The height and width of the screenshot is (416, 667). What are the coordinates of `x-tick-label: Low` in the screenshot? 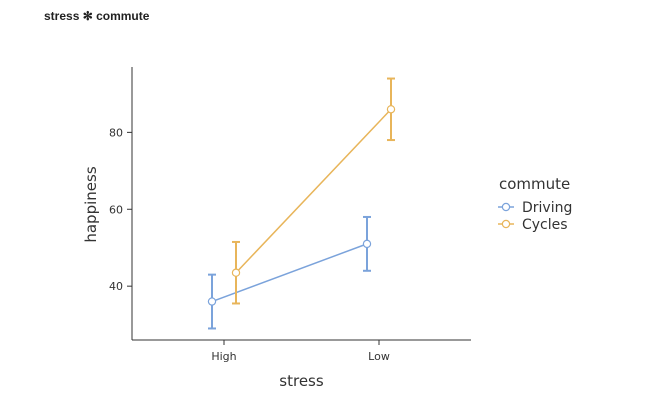 It's located at (379, 356).